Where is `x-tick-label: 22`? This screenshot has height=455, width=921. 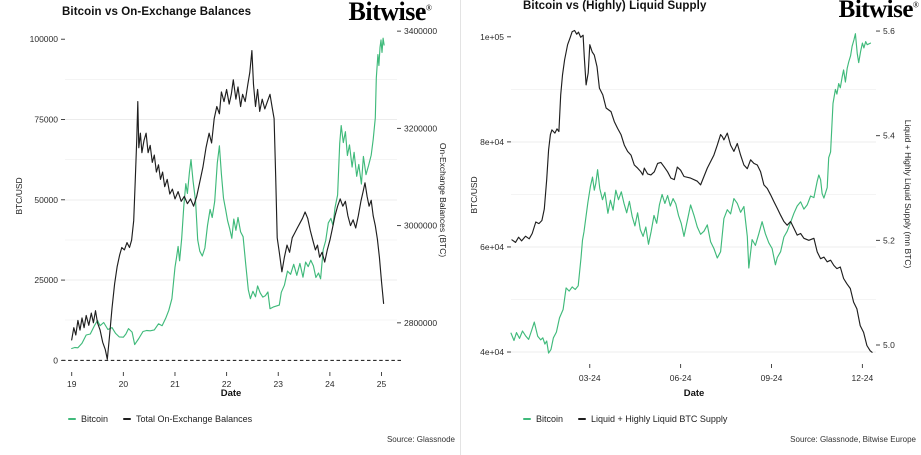
x-tick-label: 22 is located at coordinates (227, 384).